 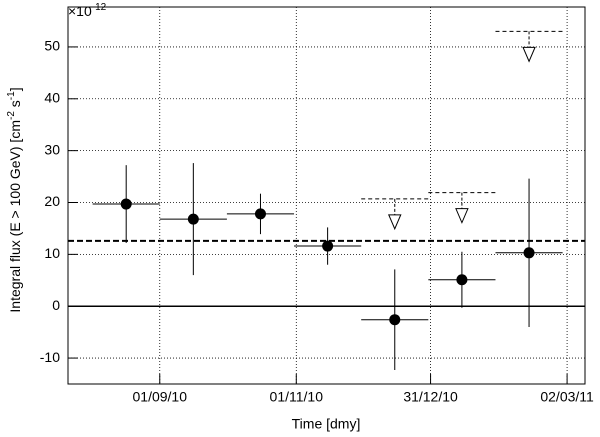 What do you see at coordinates (56, 305) in the screenshot?
I see `y-tick-label: 0` at bounding box center [56, 305].